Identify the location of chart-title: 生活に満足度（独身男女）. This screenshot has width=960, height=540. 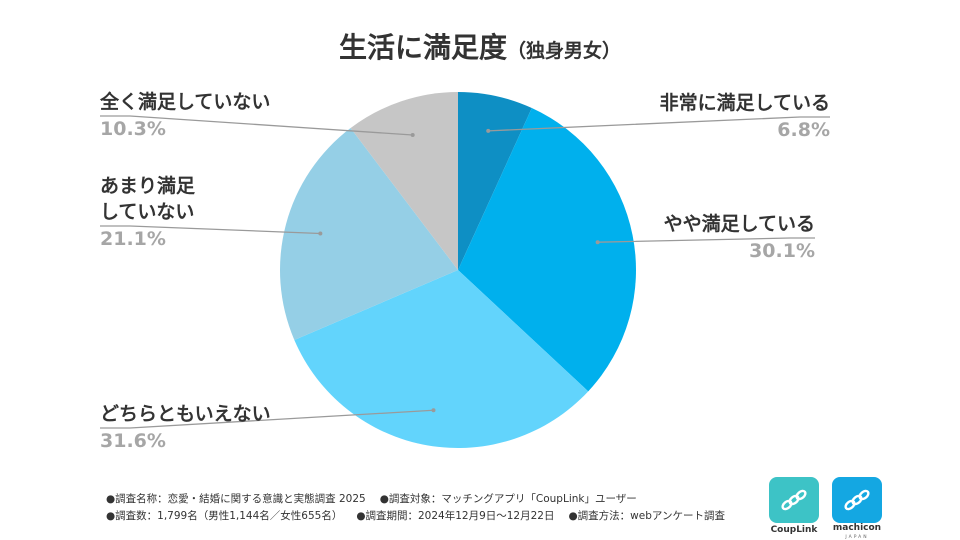
(480, 46).